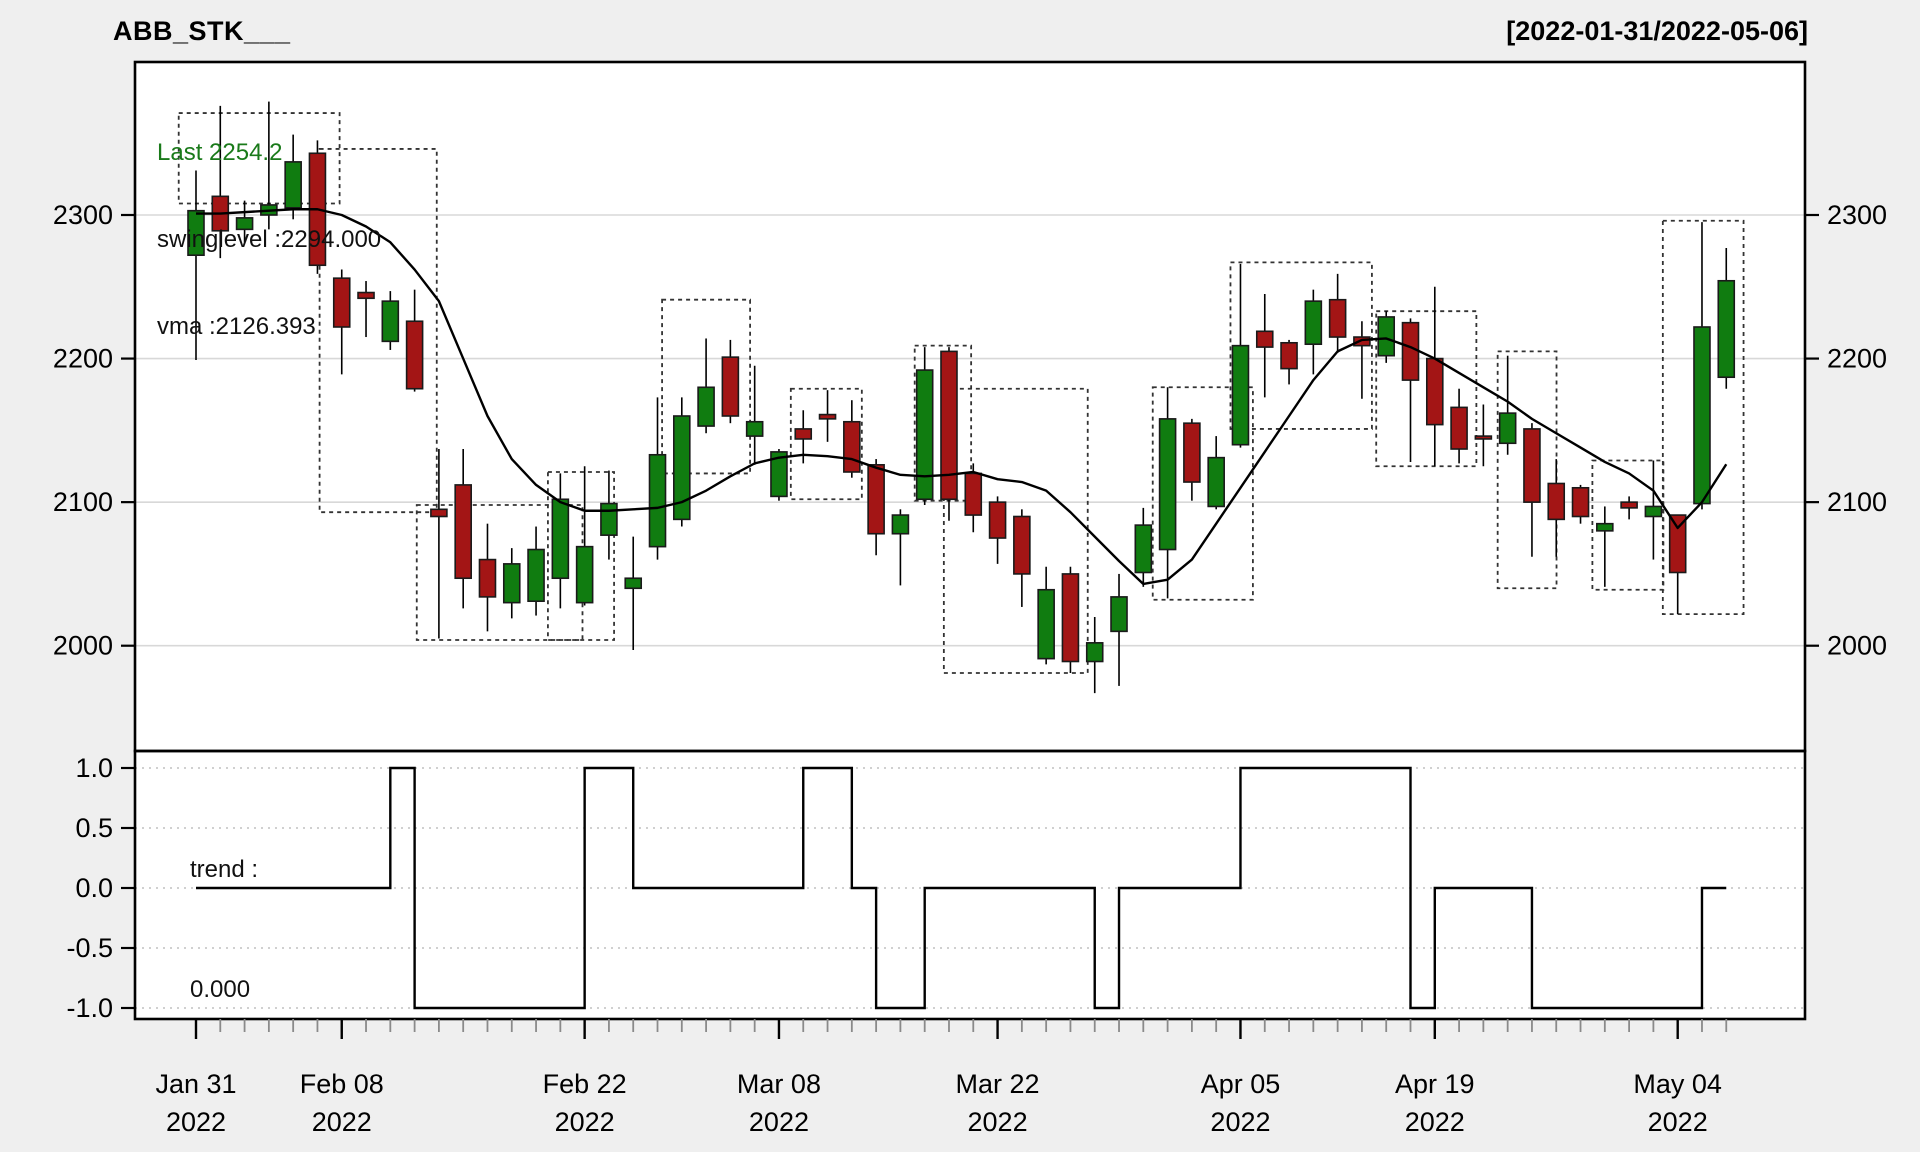  I want to click on x-label-date: Feb 08, so click(342, 1084).